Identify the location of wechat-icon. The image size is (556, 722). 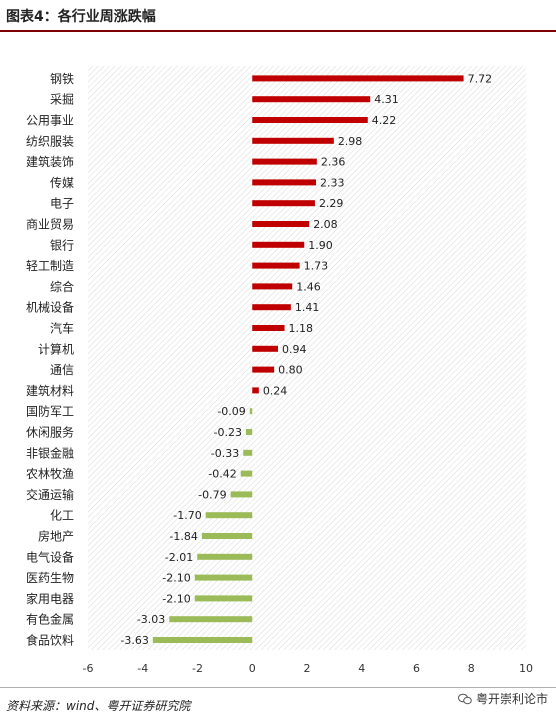
(464, 698).